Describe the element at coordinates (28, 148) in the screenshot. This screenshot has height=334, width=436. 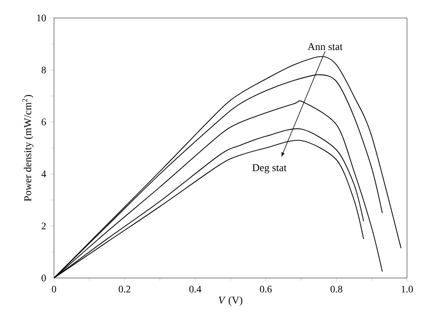
I see `y-axis-title: Power density (mW/cm$^{2}$)` at that location.